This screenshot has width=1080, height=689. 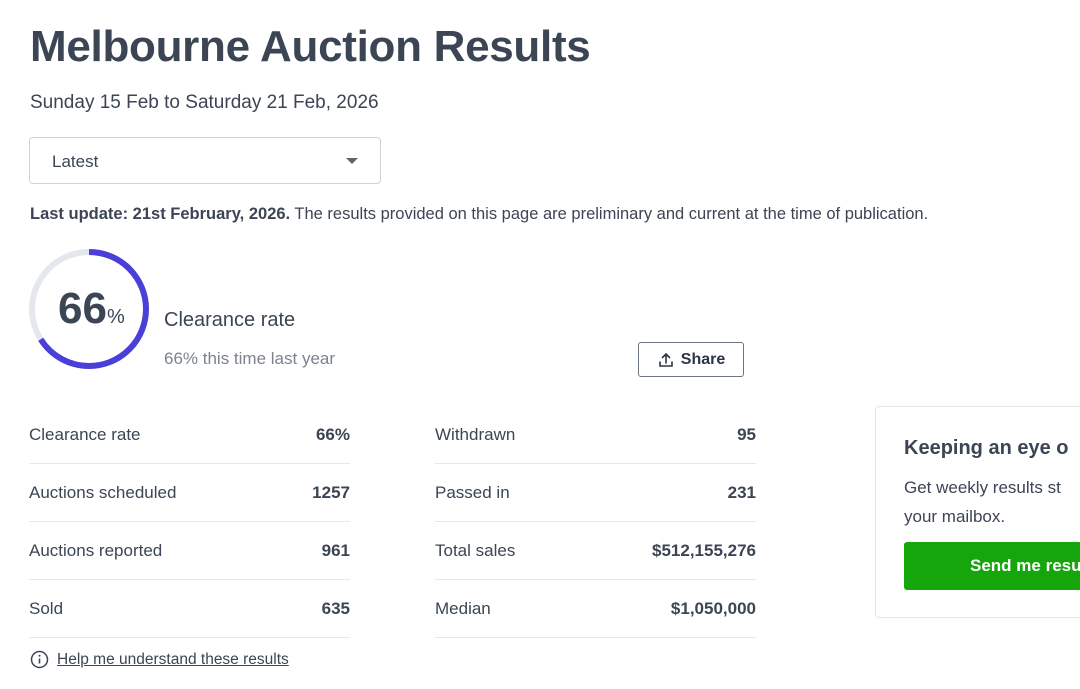 I want to click on caret-down-icon, so click(x=352, y=161).